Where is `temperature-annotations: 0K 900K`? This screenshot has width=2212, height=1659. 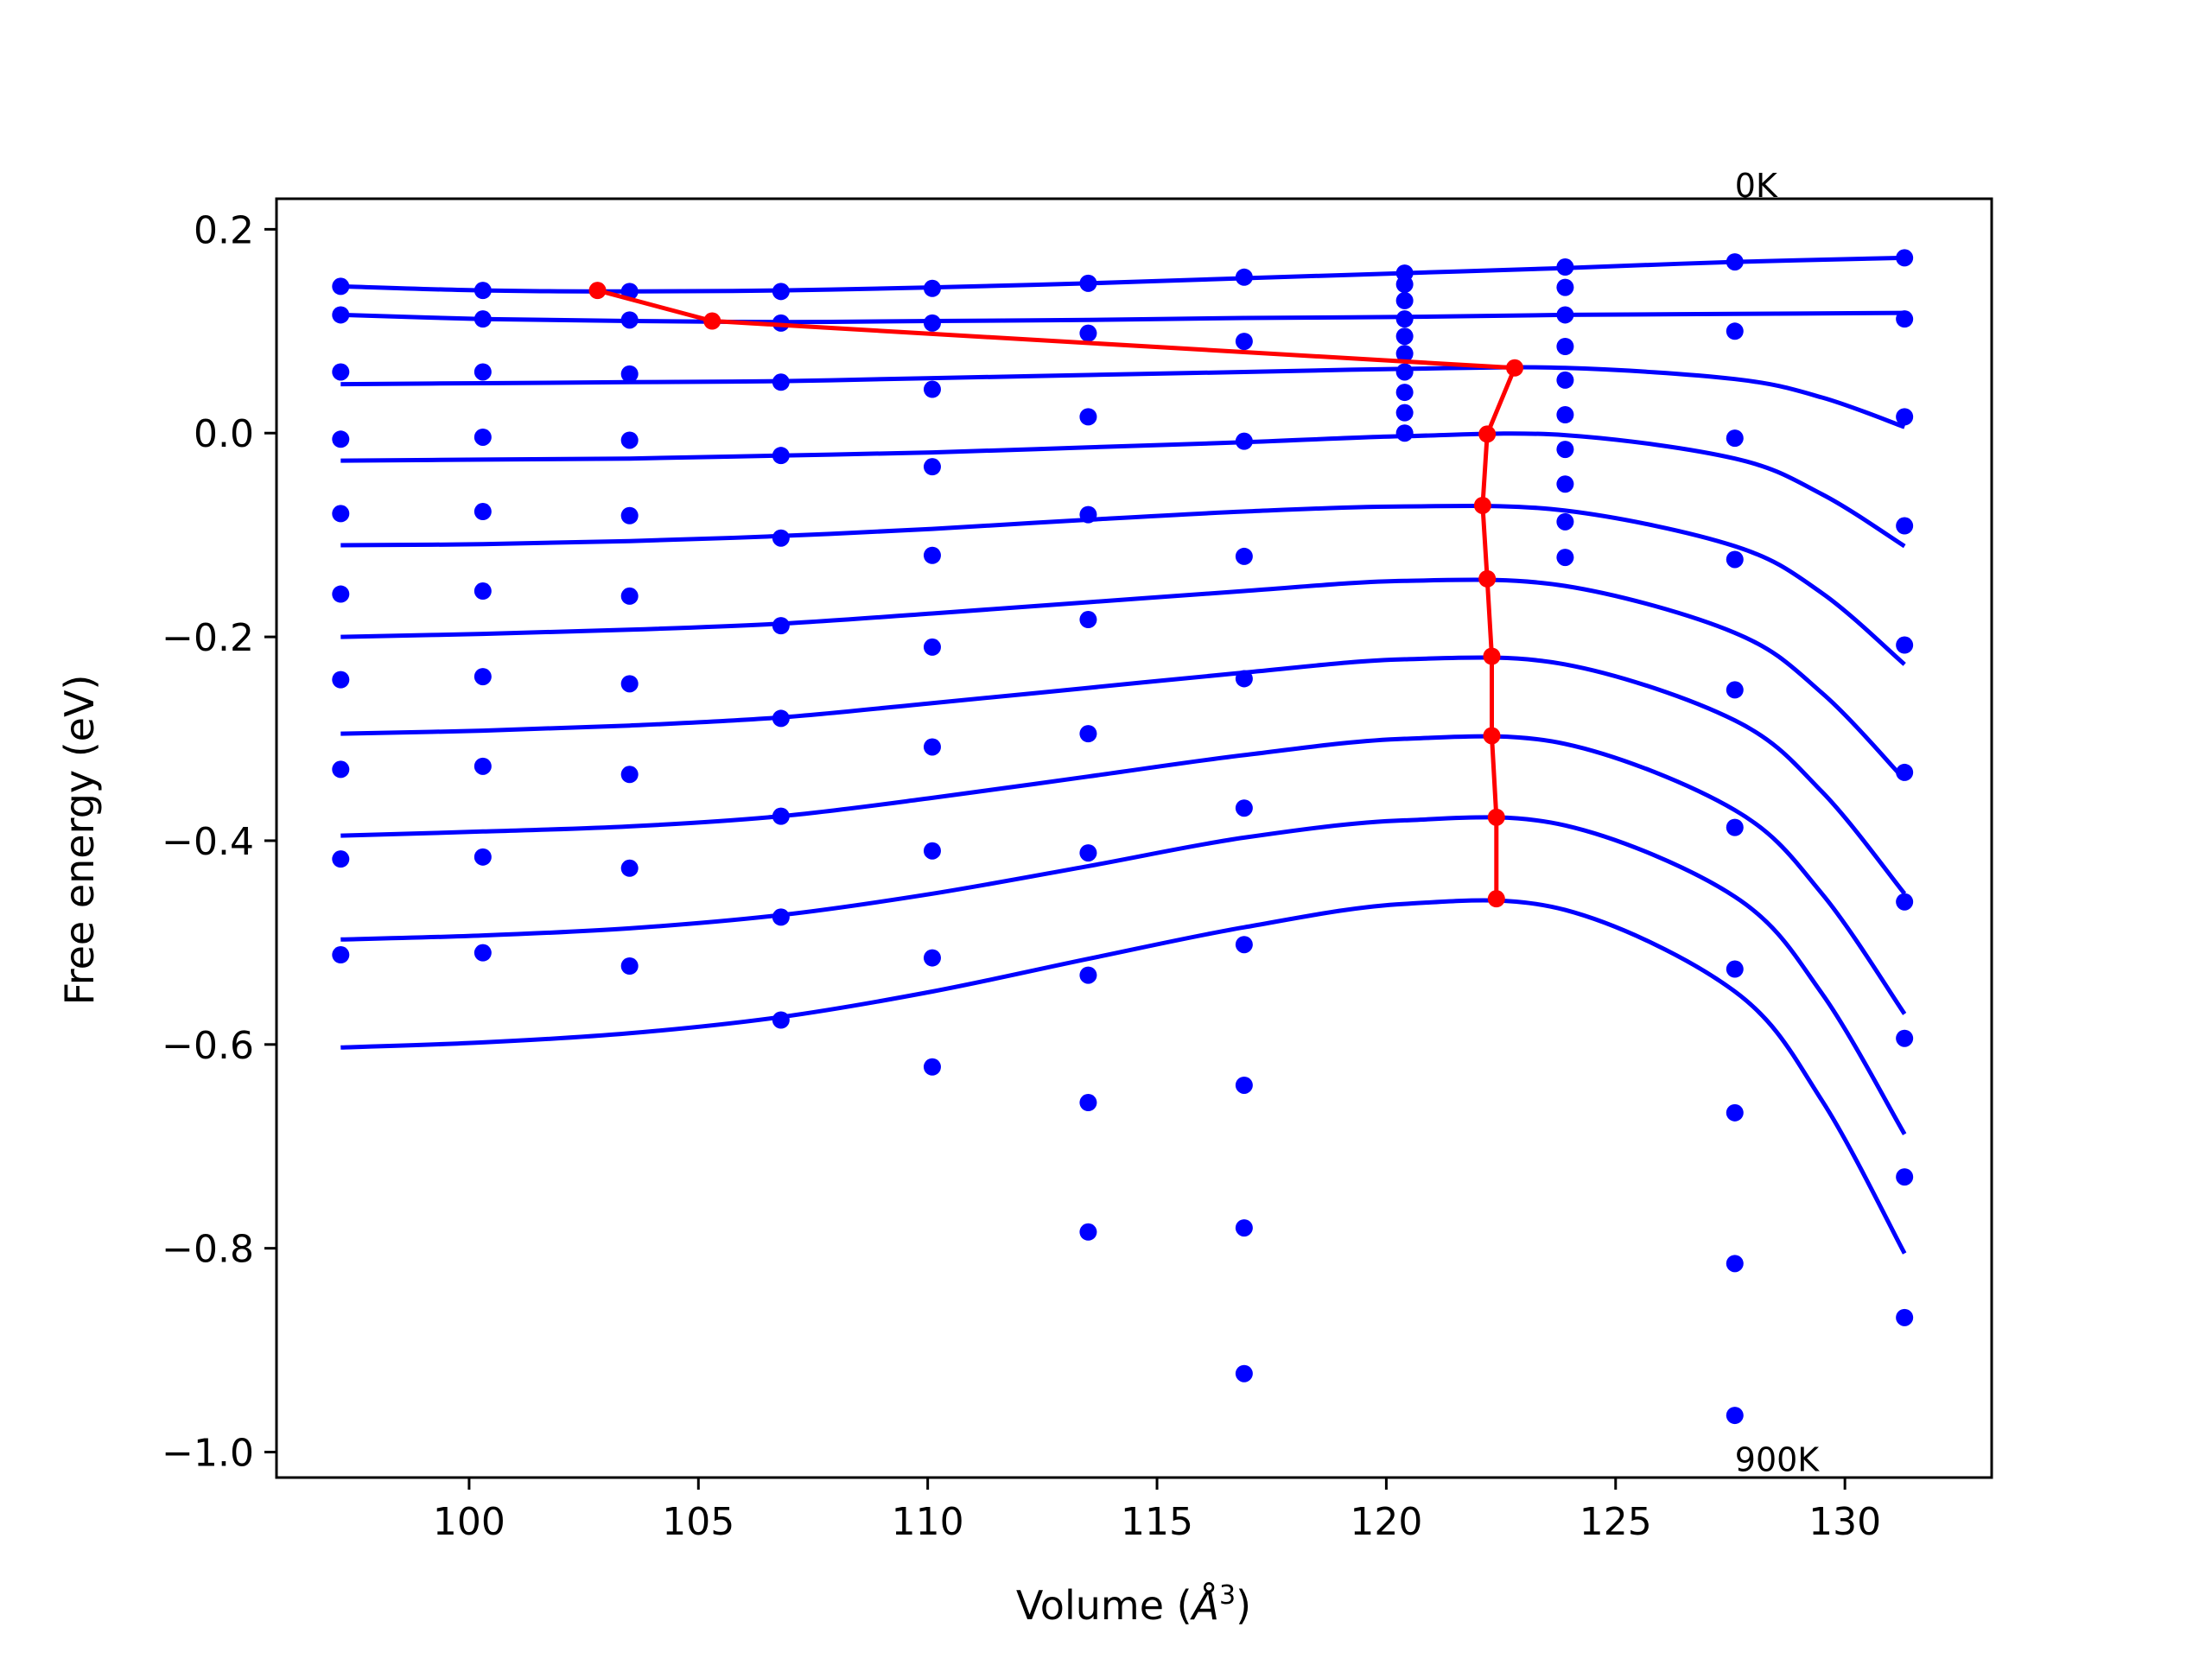
temperature-annotations: 0K 900K is located at coordinates (1778, 822).